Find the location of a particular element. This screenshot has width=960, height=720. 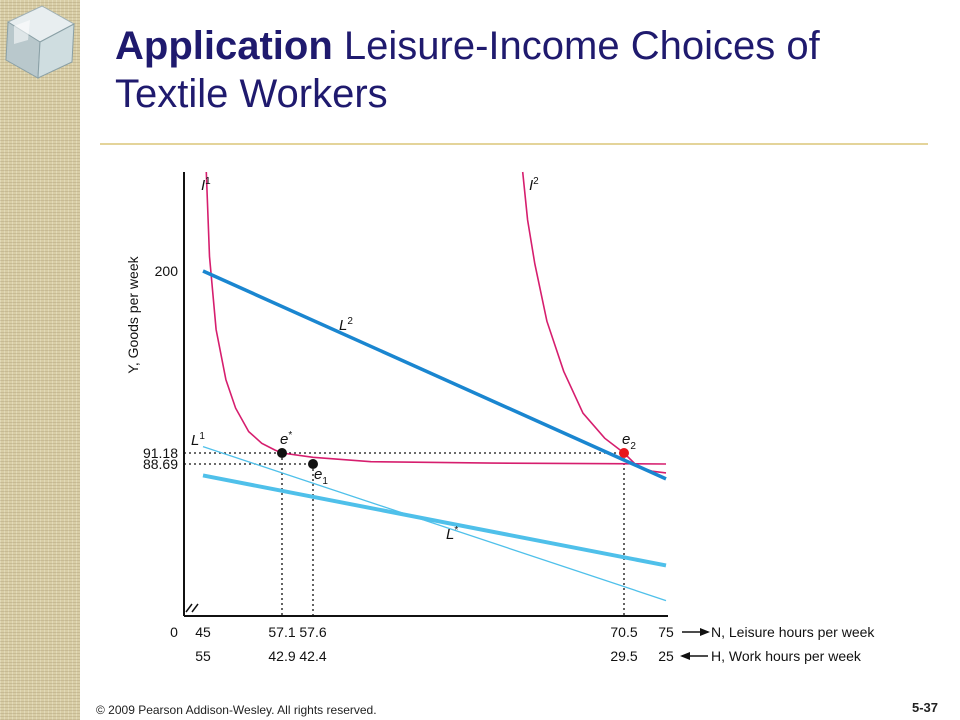

slide-title-bold: Application is located at coordinates (224, 46).